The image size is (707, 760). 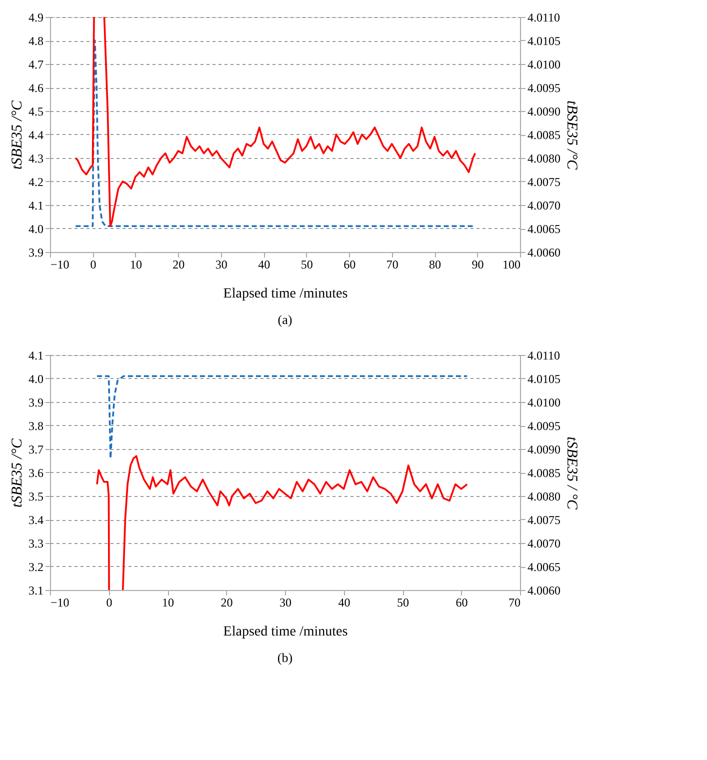 I want to click on y-tick-label: 4.2, so click(x=36, y=182).